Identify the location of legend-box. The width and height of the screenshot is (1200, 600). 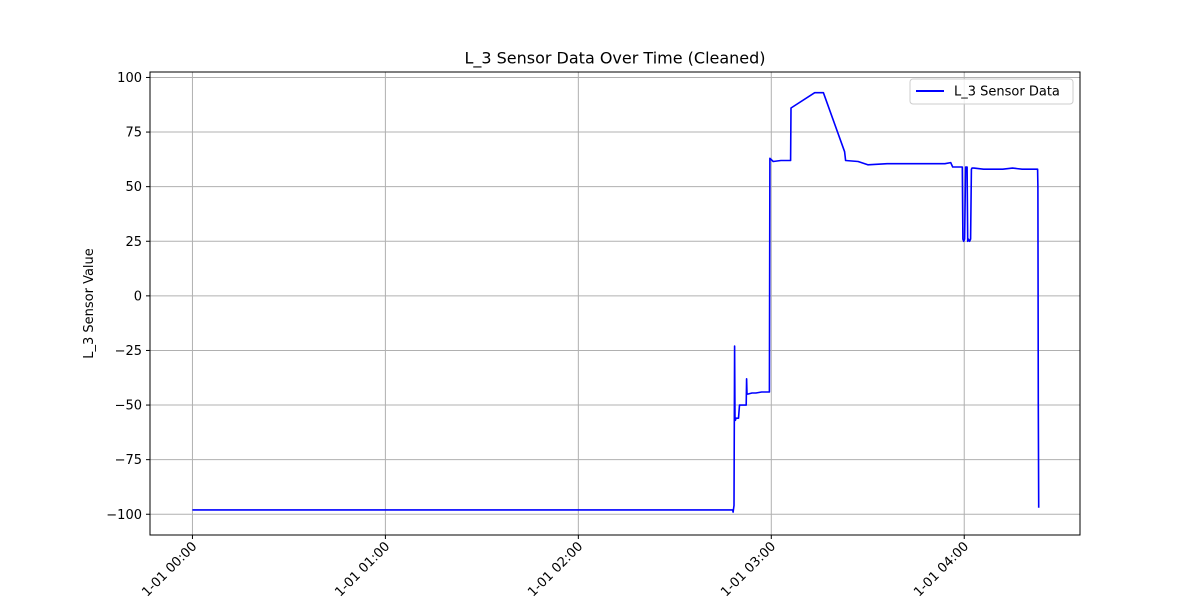
(991, 91).